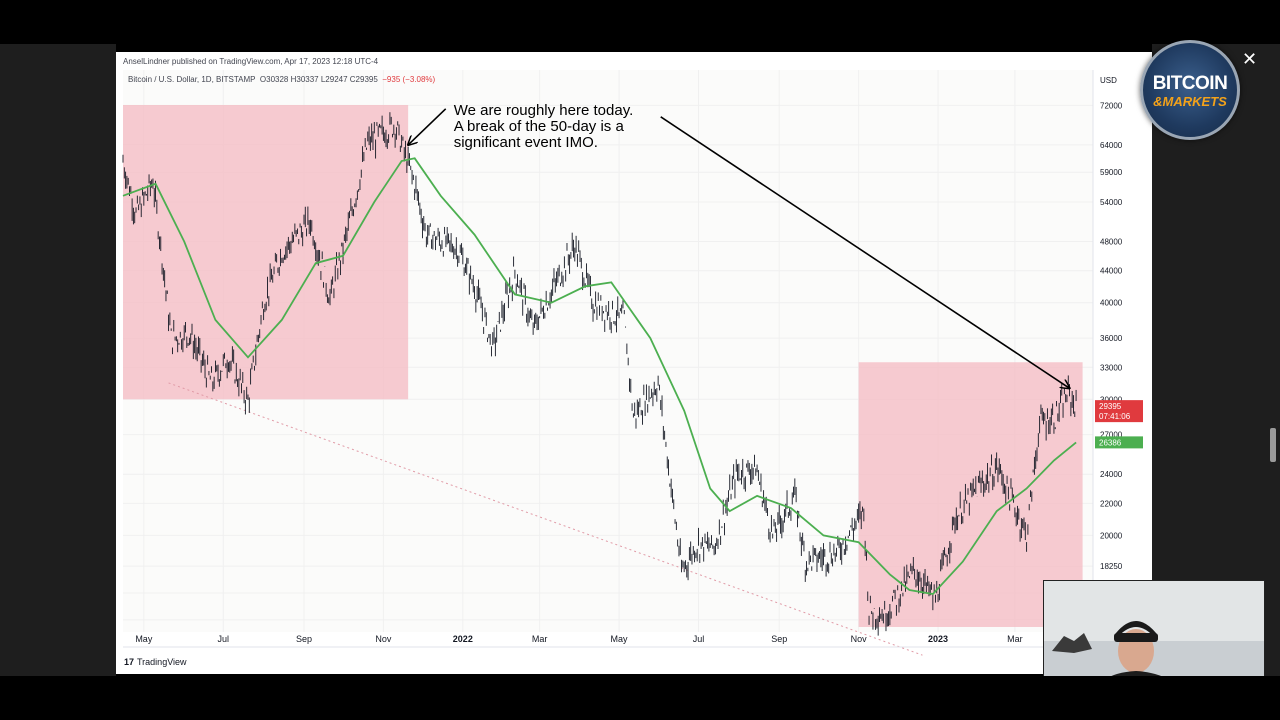 Image resolution: width=1280 pixels, height=720 pixels. Describe the element at coordinates (1111, 566) in the screenshot. I see `y-tick-label: 18250` at that location.